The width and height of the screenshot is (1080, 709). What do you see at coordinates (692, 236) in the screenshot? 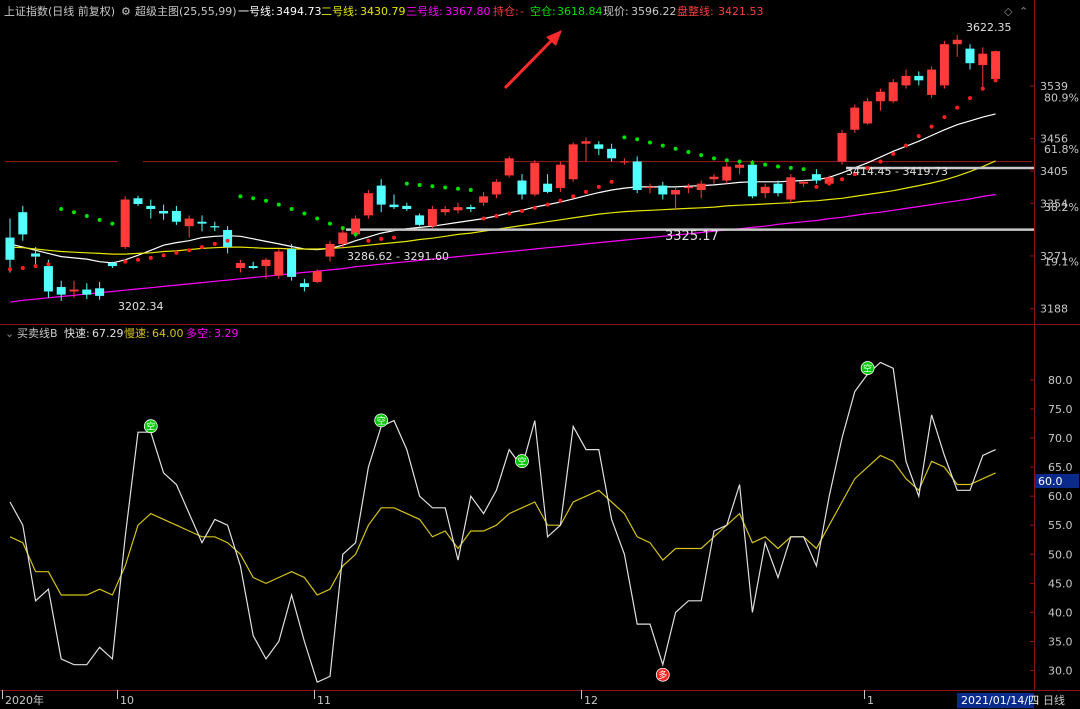
I see `level-label: 3325.17` at bounding box center [692, 236].